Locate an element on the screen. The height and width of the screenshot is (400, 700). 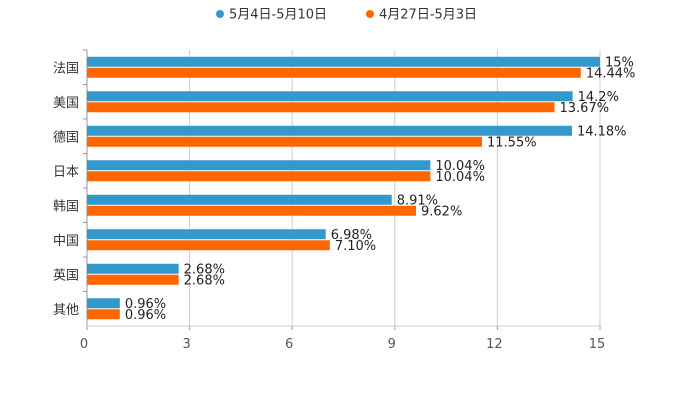
category-label: 韩国 is located at coordinates (66, 206).